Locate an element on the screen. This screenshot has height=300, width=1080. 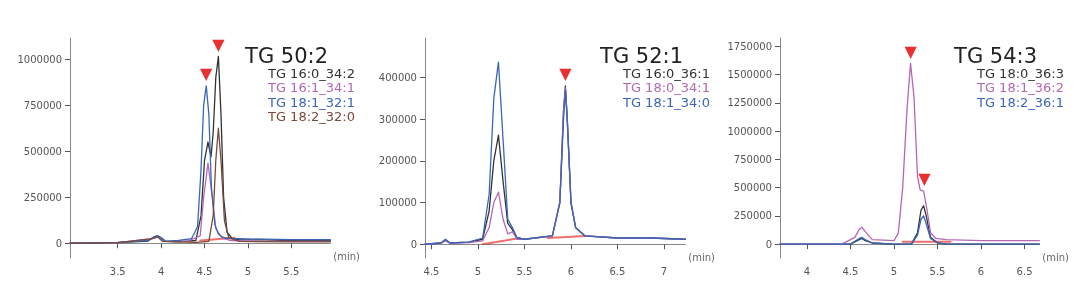
text: TG 18:2_32:0 is located at coordinates (311, 116).